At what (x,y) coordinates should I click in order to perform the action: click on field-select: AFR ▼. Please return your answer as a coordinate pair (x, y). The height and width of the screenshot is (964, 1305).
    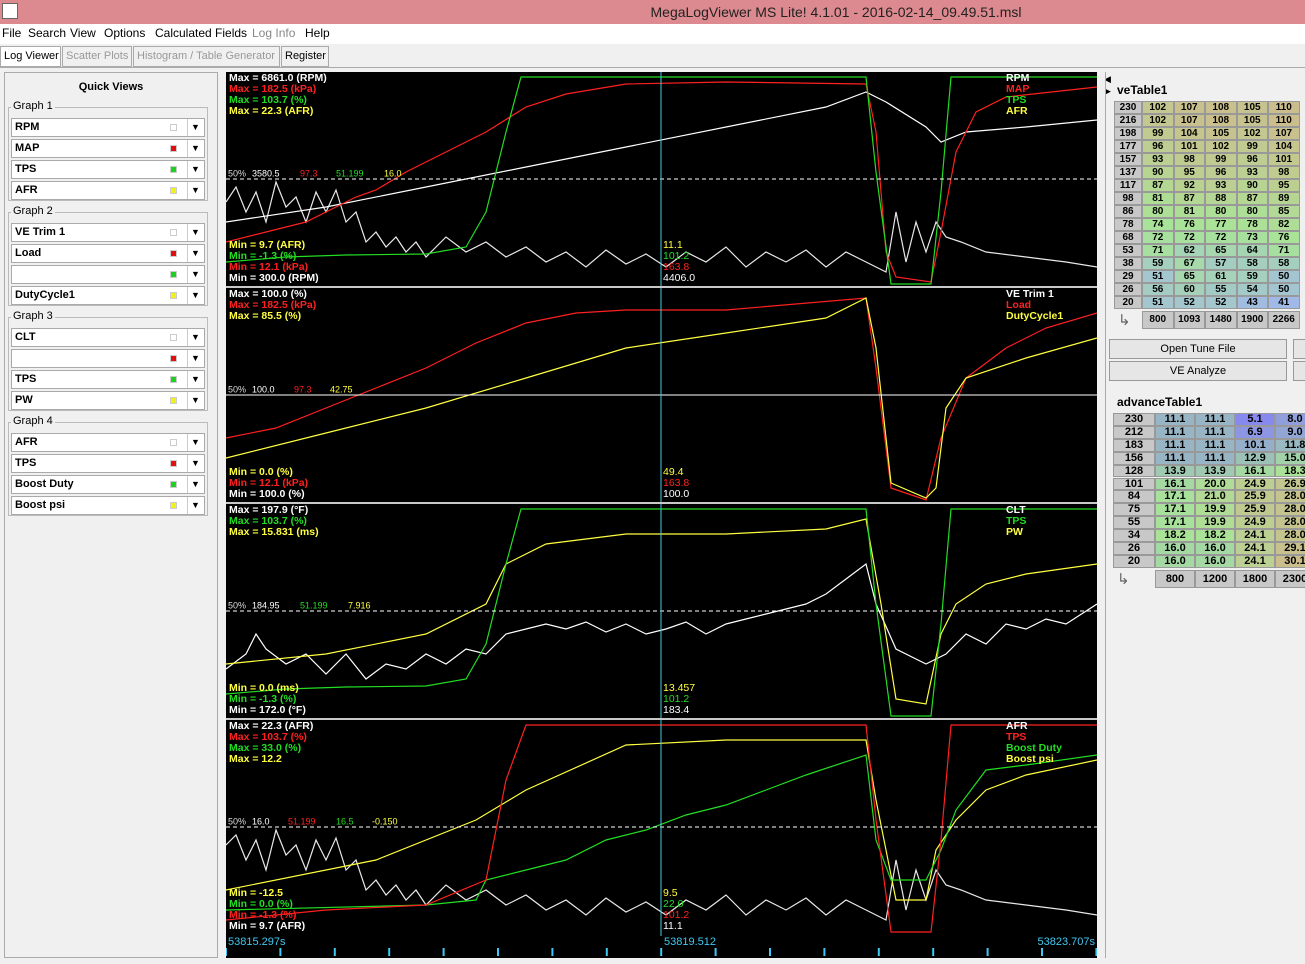
    Looking at the image, I should click on (108, 442).